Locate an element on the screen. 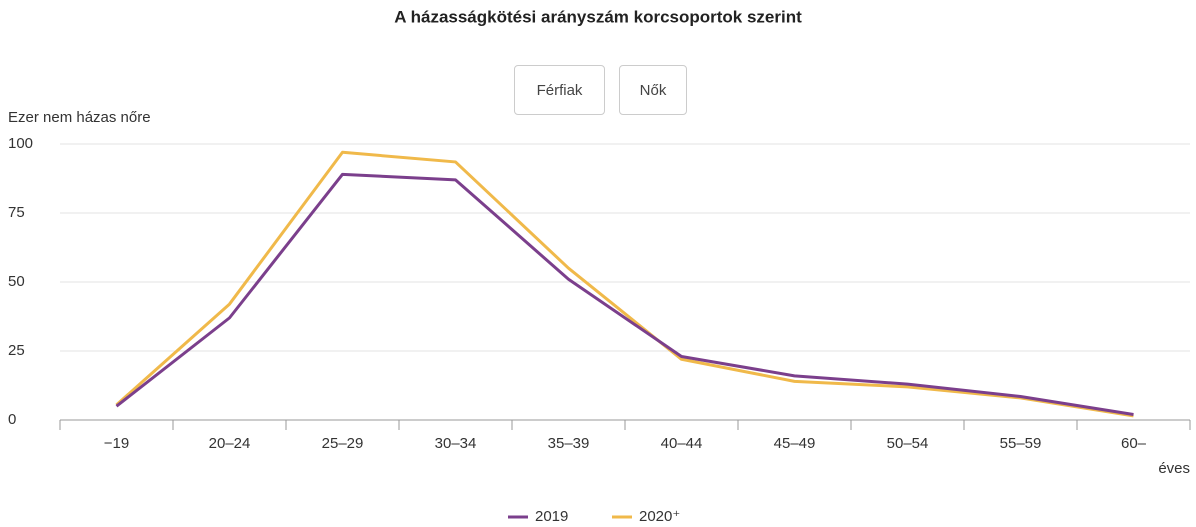 The width and height of the screenshot is (1196, 527). y-tick-label: 0 is located at coordinates (12, 419).